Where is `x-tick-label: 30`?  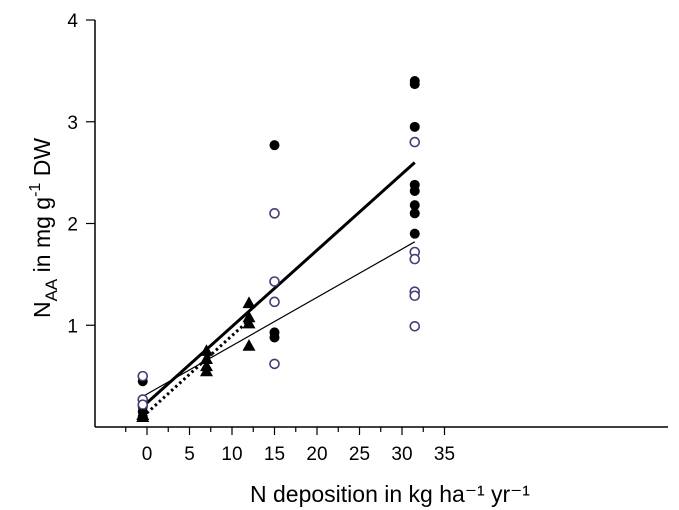
x-tick-label: 30 is located at coordinates (401, 454).